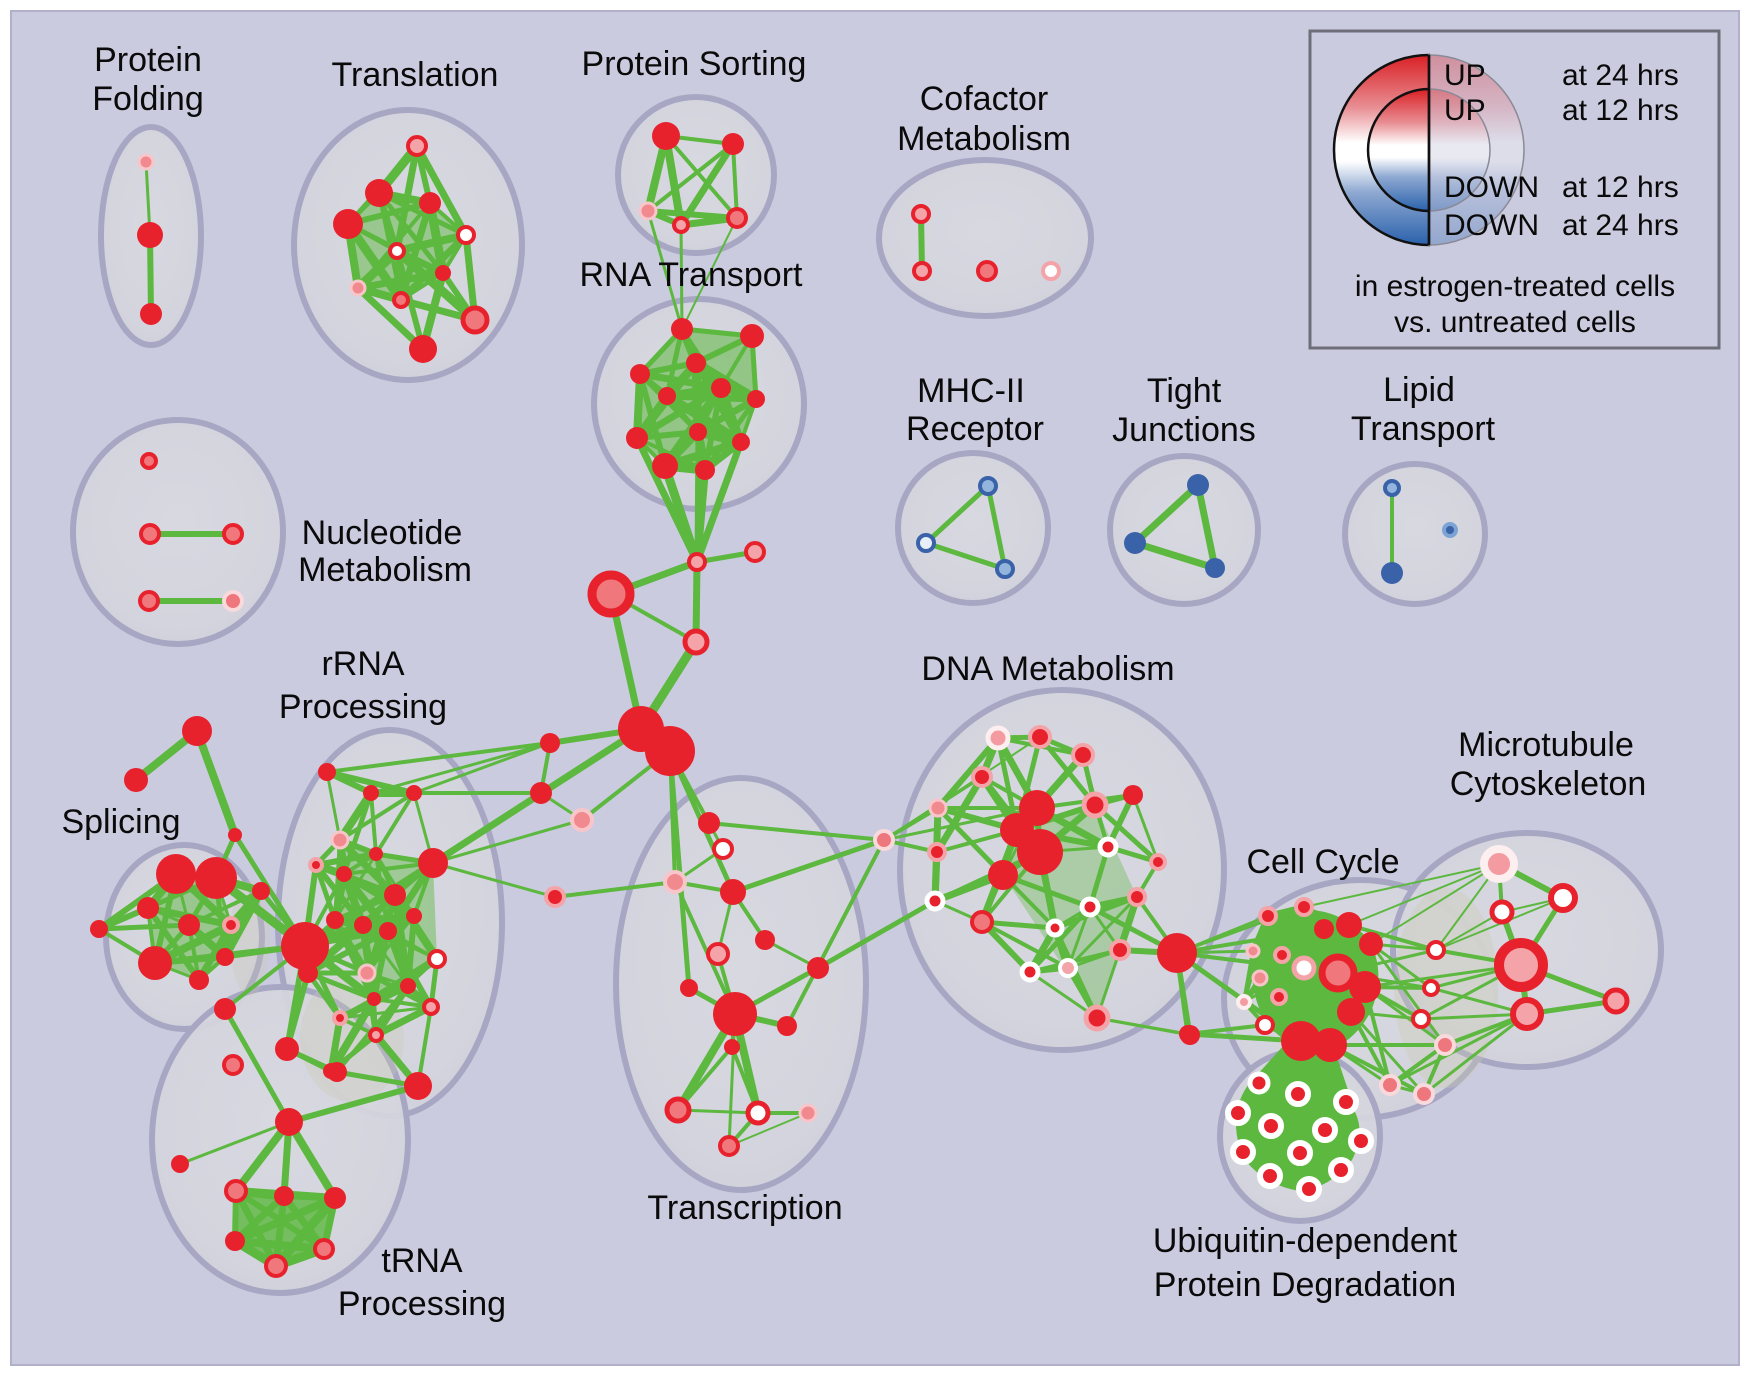 The width and height of the screenshot is (1750, 1381). What do you see at coordinates (362, 664) in the screenshot?
I see `svg-text: rRNA` at bounding box center [362, 664].